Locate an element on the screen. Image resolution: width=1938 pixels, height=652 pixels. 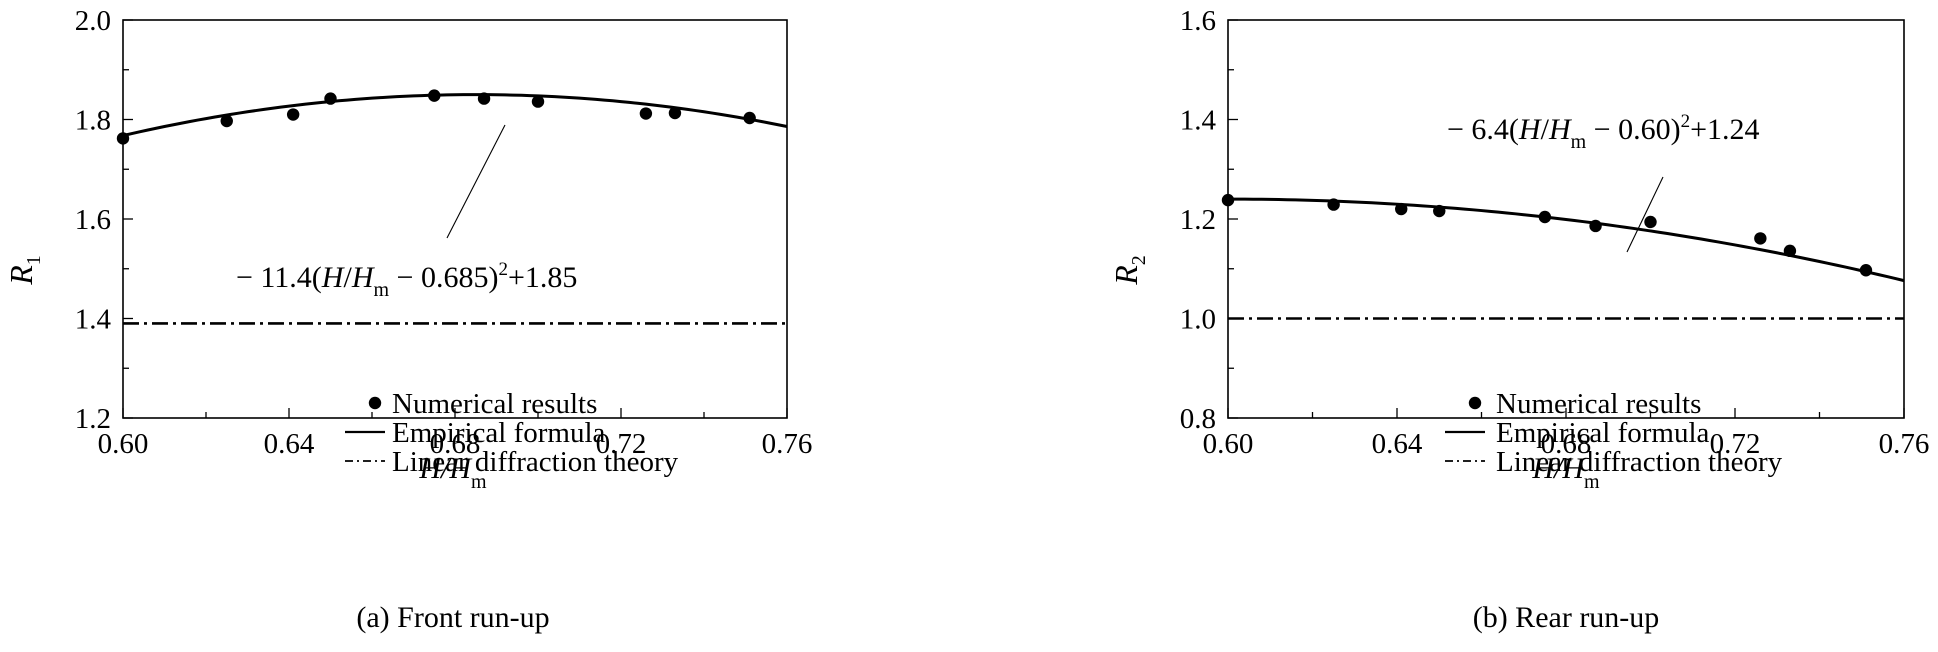
annotation-prefix: − 11.4( is located at coordinates (279, 277).